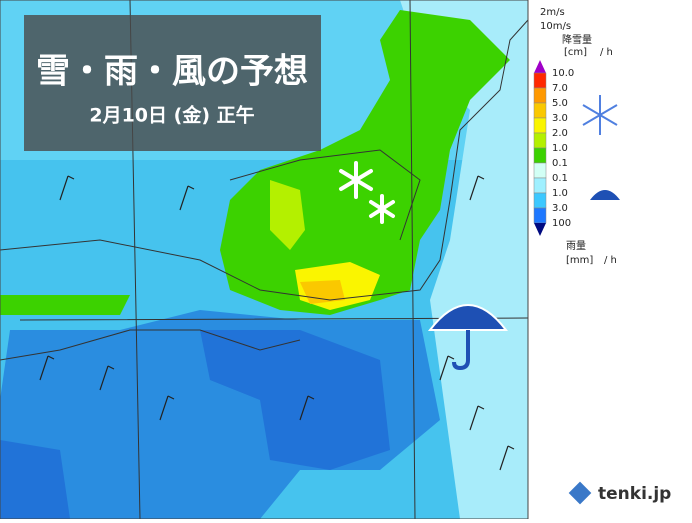  I want to click on umbrella-icon, so click(468, 337).